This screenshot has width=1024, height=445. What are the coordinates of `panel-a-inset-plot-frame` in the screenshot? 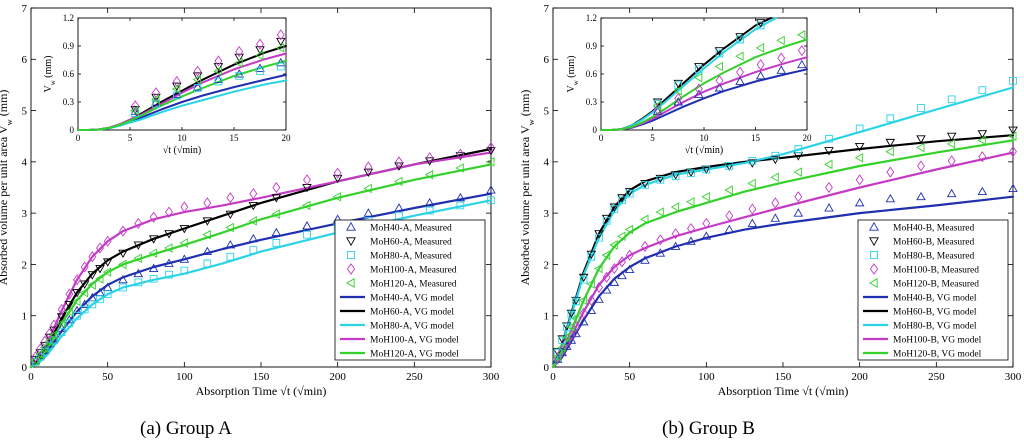 It's located at (182, 74).